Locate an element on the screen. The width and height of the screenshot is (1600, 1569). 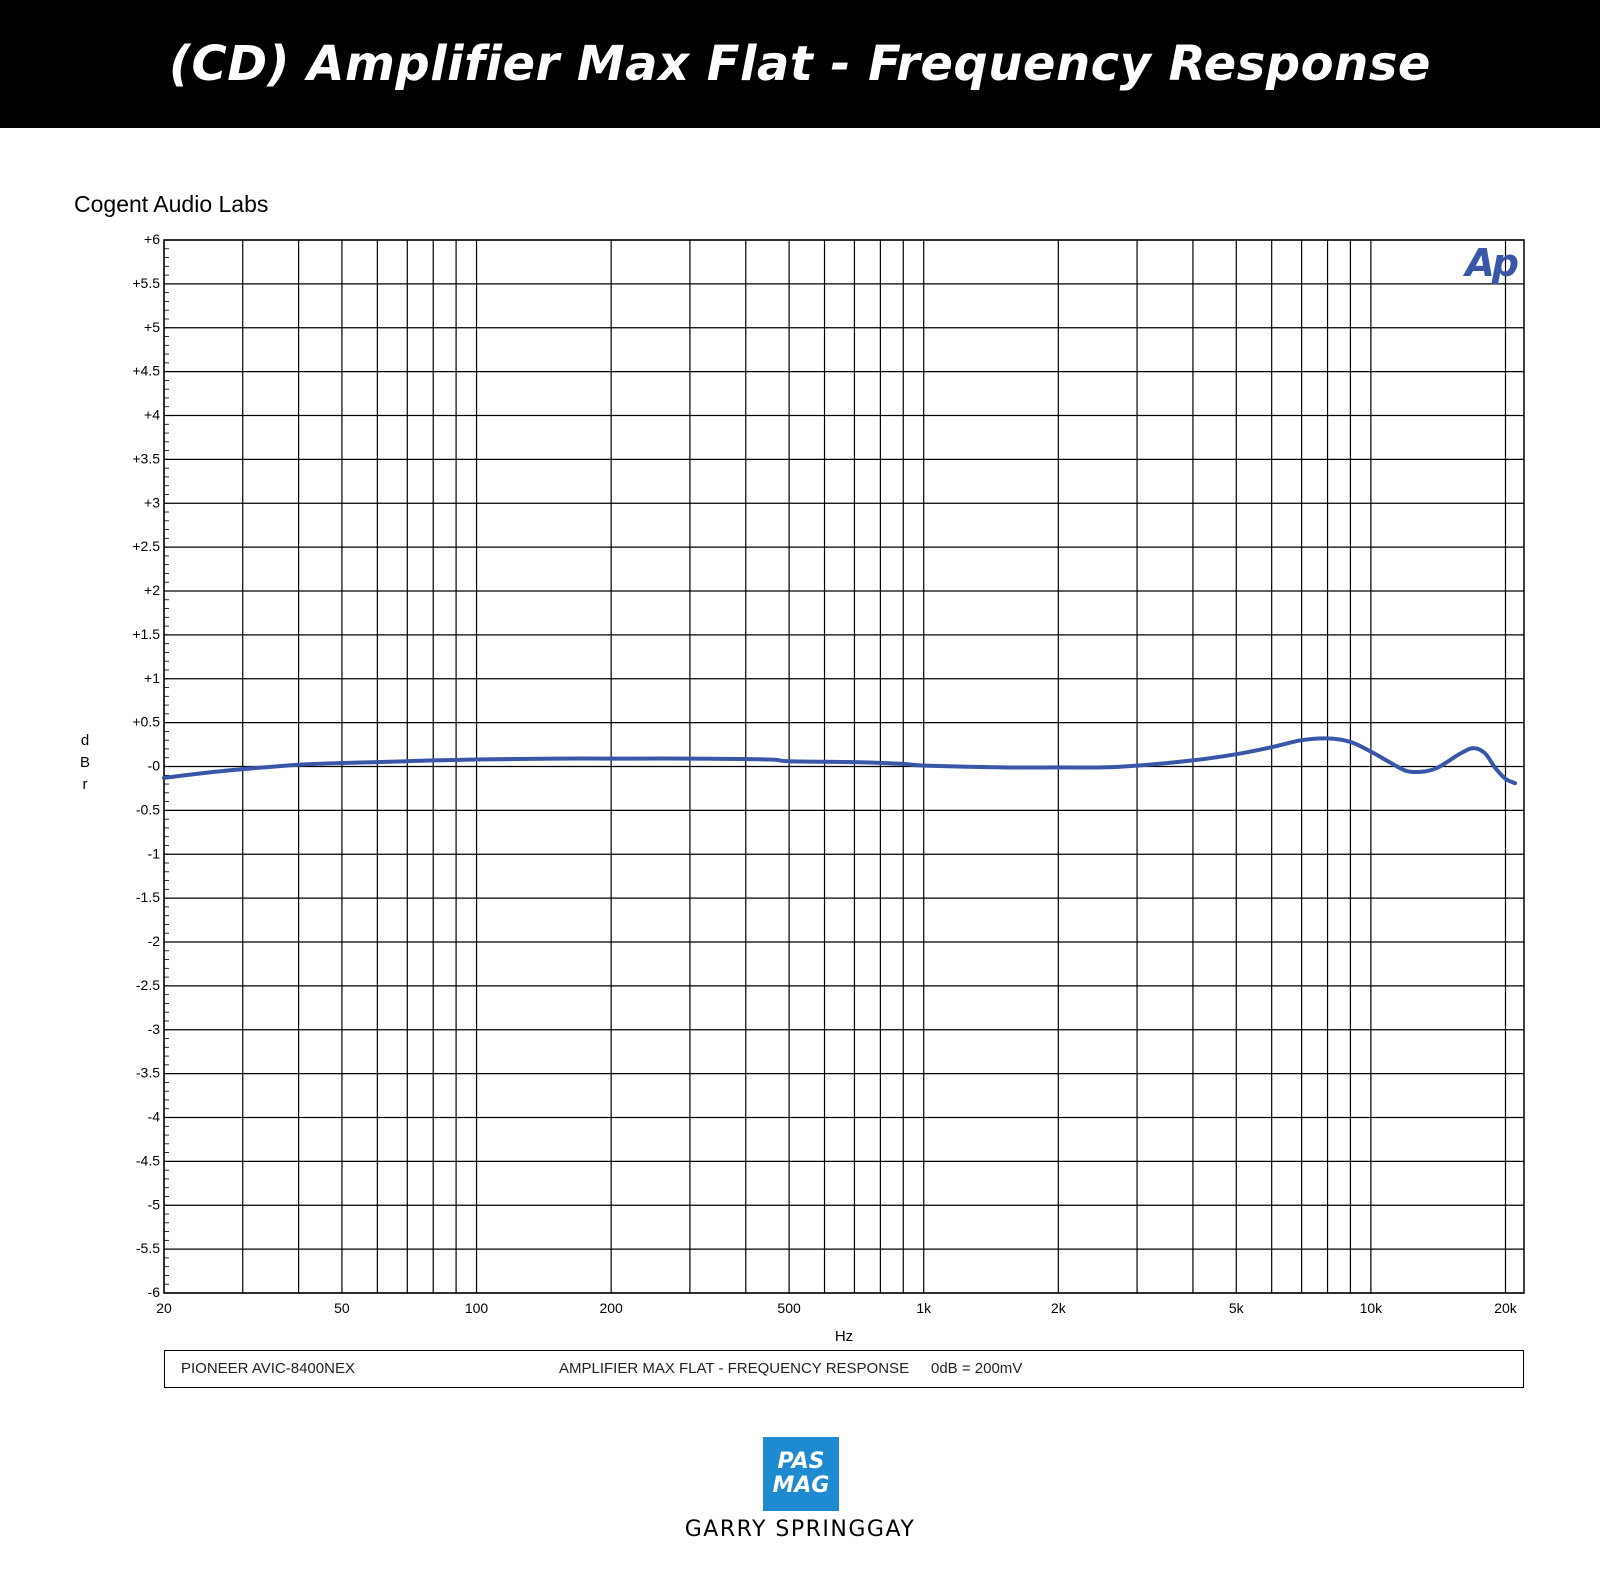
y-tick-label: +3.5 is located at coordinates (146, 458).